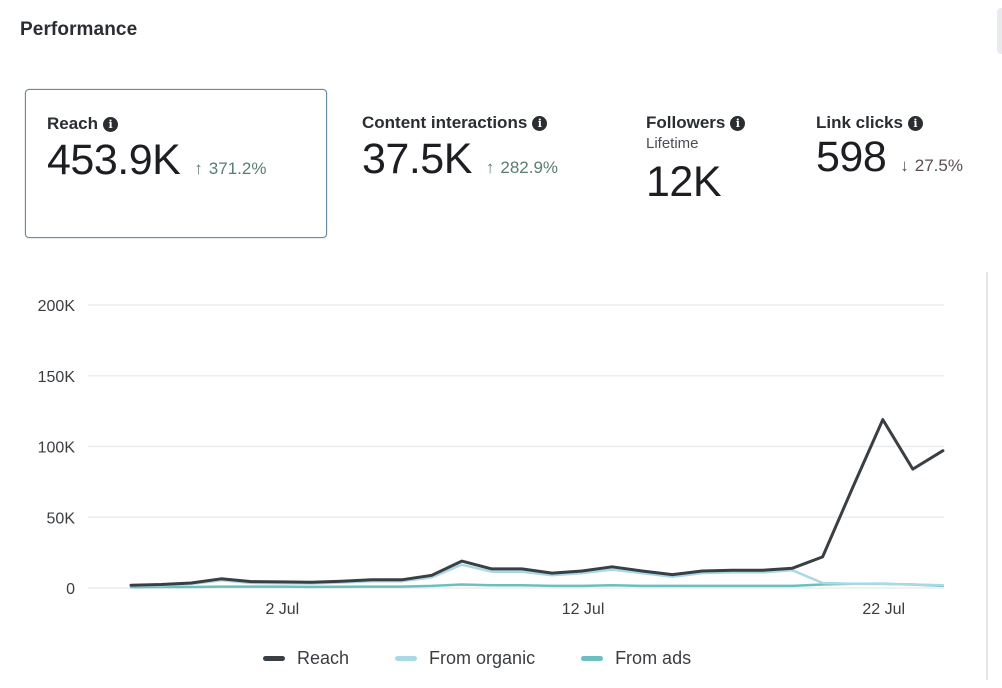 The width and height of the screenshot is (1002, 688). I want to click on metric-label: Content interactions i, so click(460, 123).